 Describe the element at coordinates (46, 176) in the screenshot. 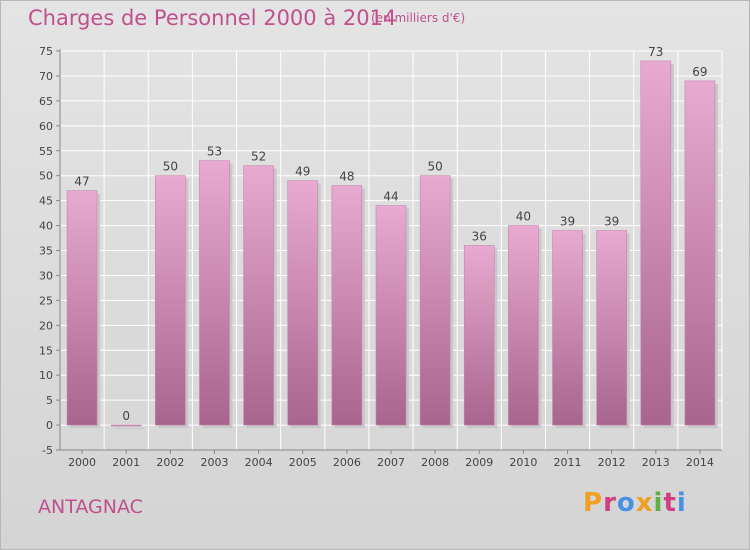

I see `y-tick-label: 50` at that location.